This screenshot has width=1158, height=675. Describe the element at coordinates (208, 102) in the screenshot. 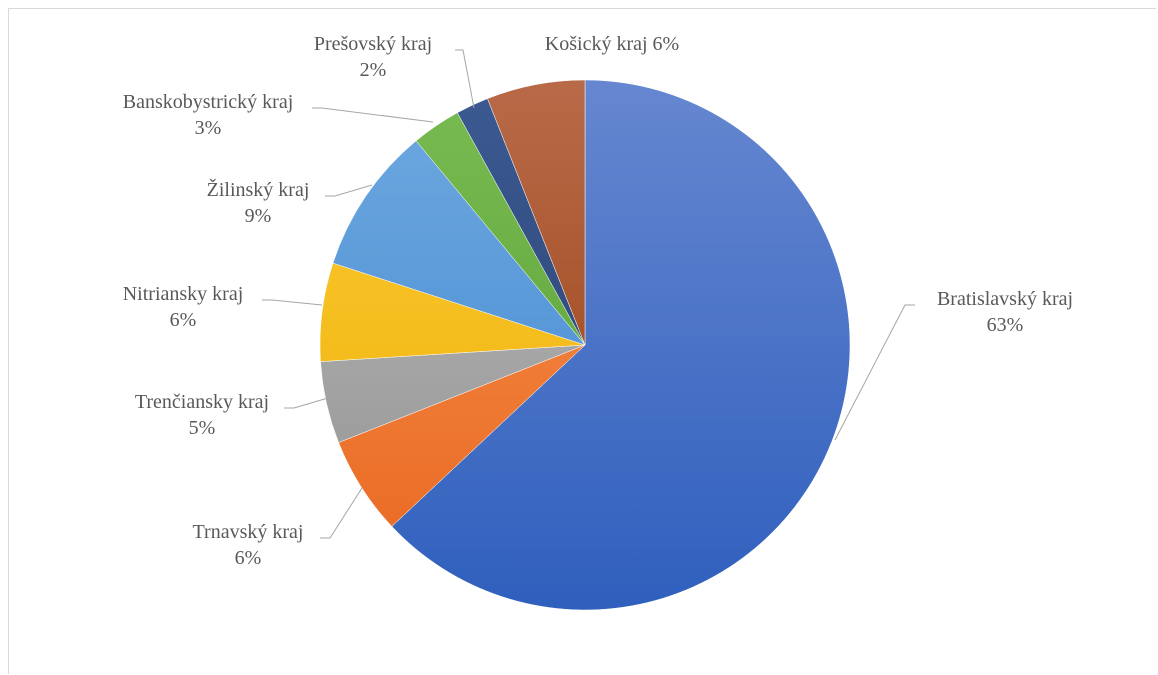

I see `slice-label-name-5: Banskobystrický kraj` at that location.